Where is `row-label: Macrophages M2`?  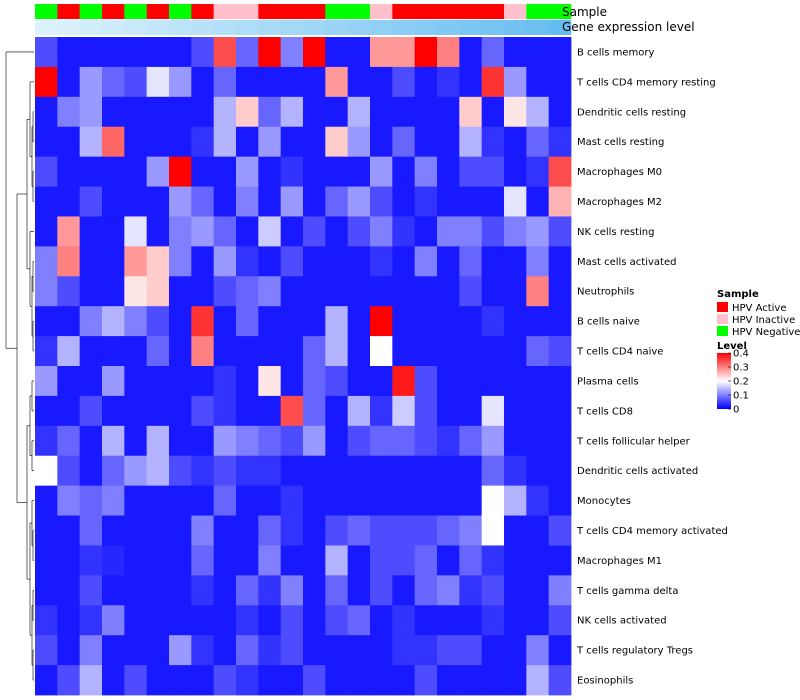
row-label: Macrophages M2 is located at coordinates (619, 202).